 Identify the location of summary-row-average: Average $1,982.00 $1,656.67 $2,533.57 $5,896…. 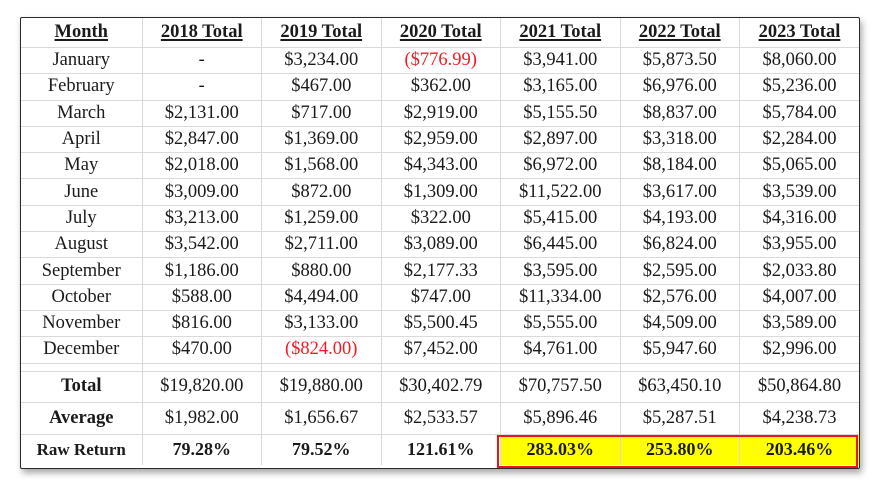
(440, 418).